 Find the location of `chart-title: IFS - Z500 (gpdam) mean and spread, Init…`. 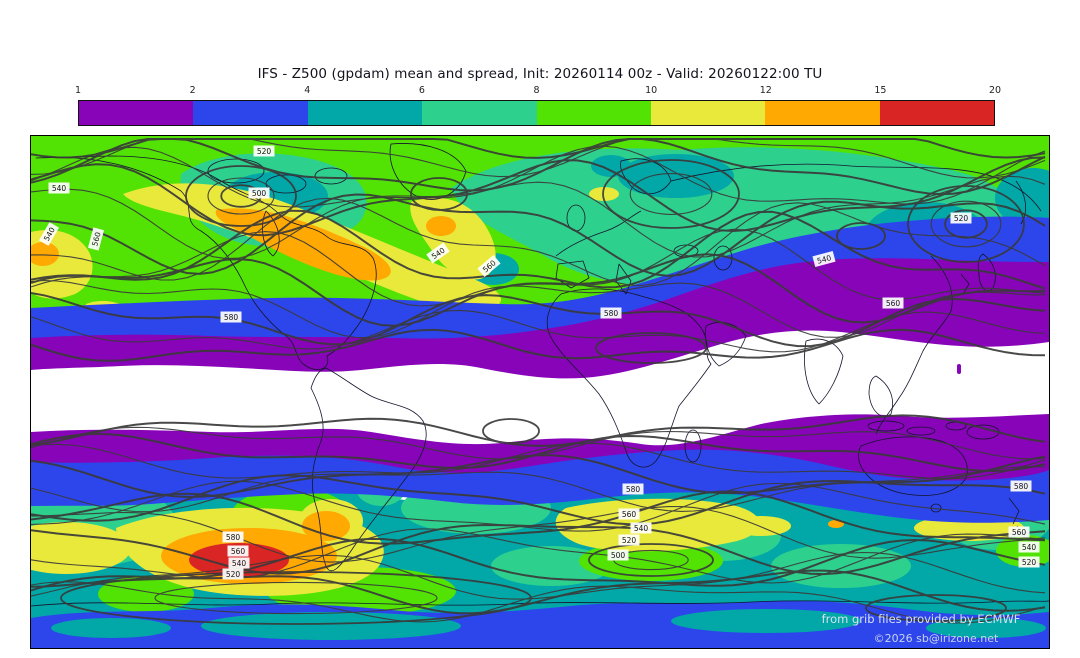

chart-title: IFS - Z500 (gpdam) mean and spread, Init… is located at coordinates (540, 74).